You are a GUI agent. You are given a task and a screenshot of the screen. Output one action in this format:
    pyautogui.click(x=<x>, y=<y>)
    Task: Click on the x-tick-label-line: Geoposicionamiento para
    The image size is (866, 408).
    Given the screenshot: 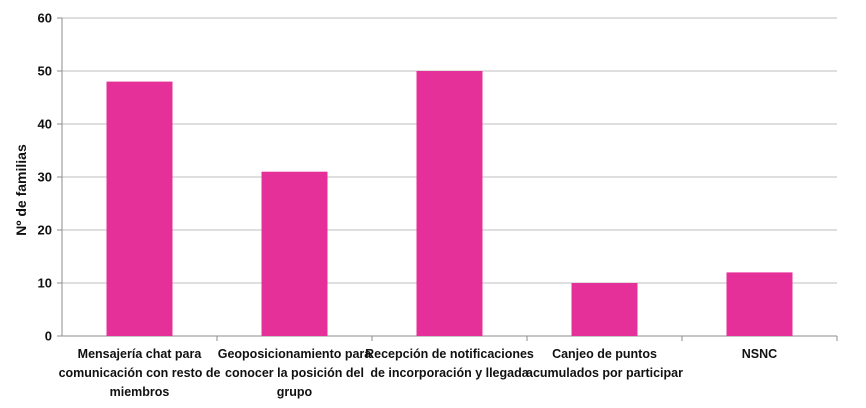 What is the action you would take?
    pyautogui.click(x=295, y=354)
    